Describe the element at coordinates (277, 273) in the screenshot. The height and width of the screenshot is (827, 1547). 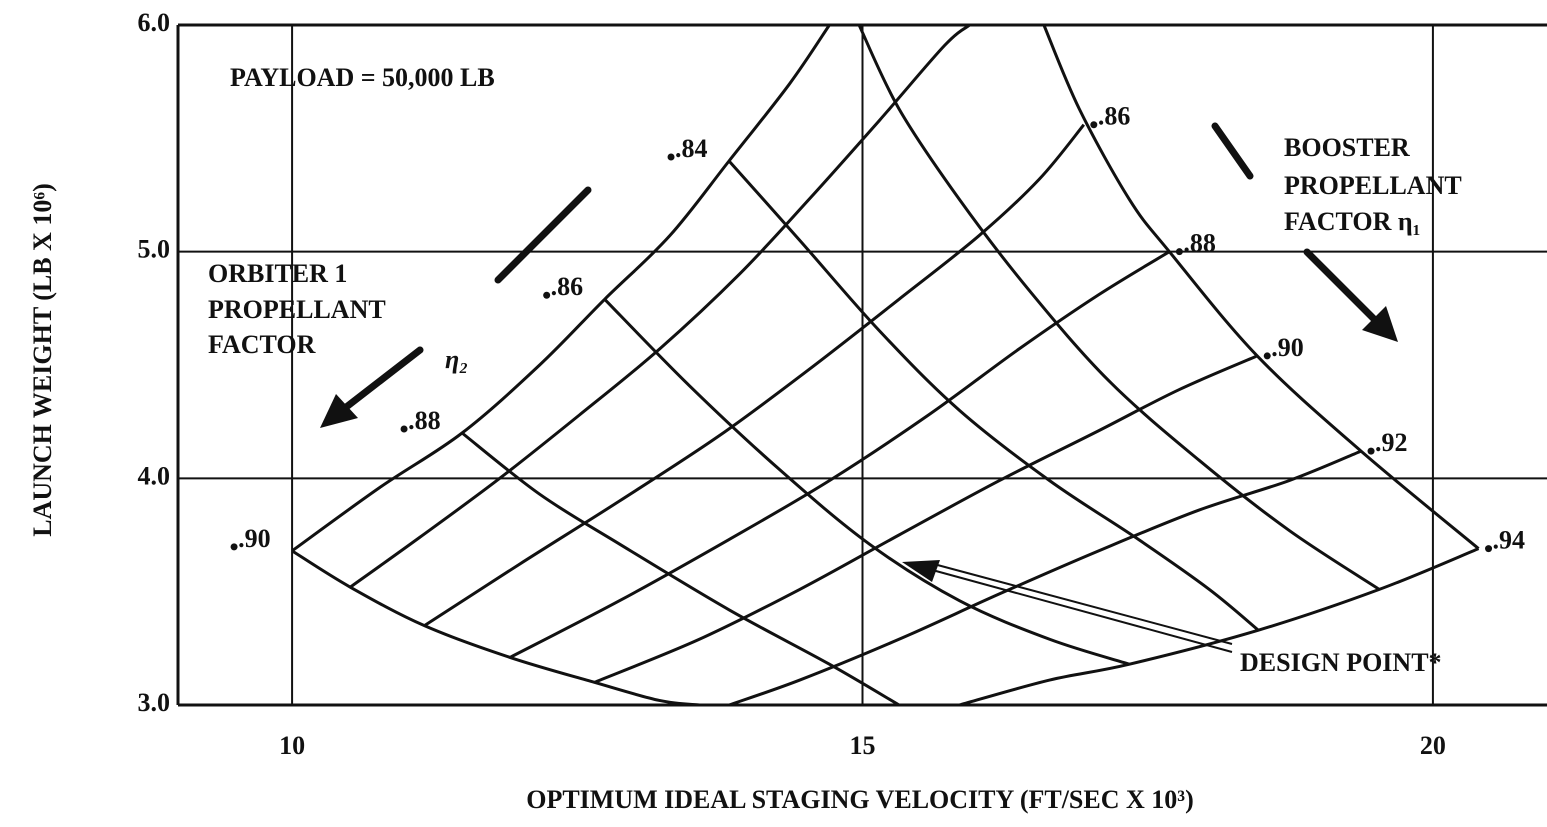
I see `annotation: ORBITER 1` at that location.